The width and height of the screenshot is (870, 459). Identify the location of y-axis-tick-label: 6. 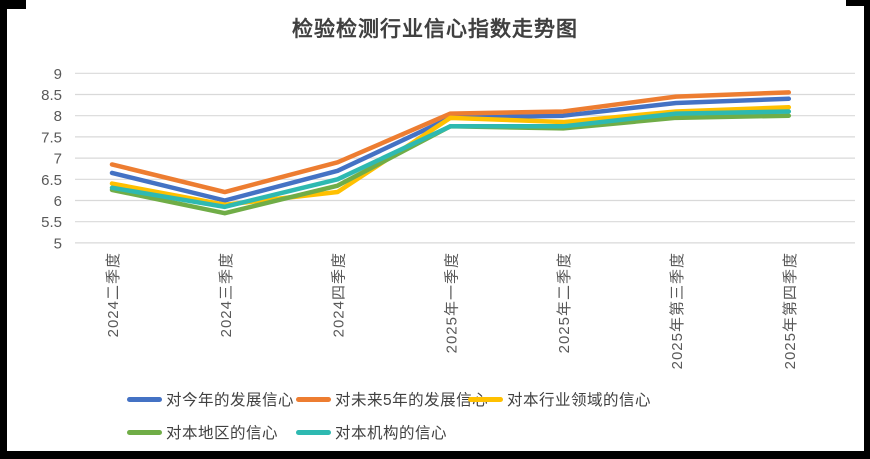
(58, 201).